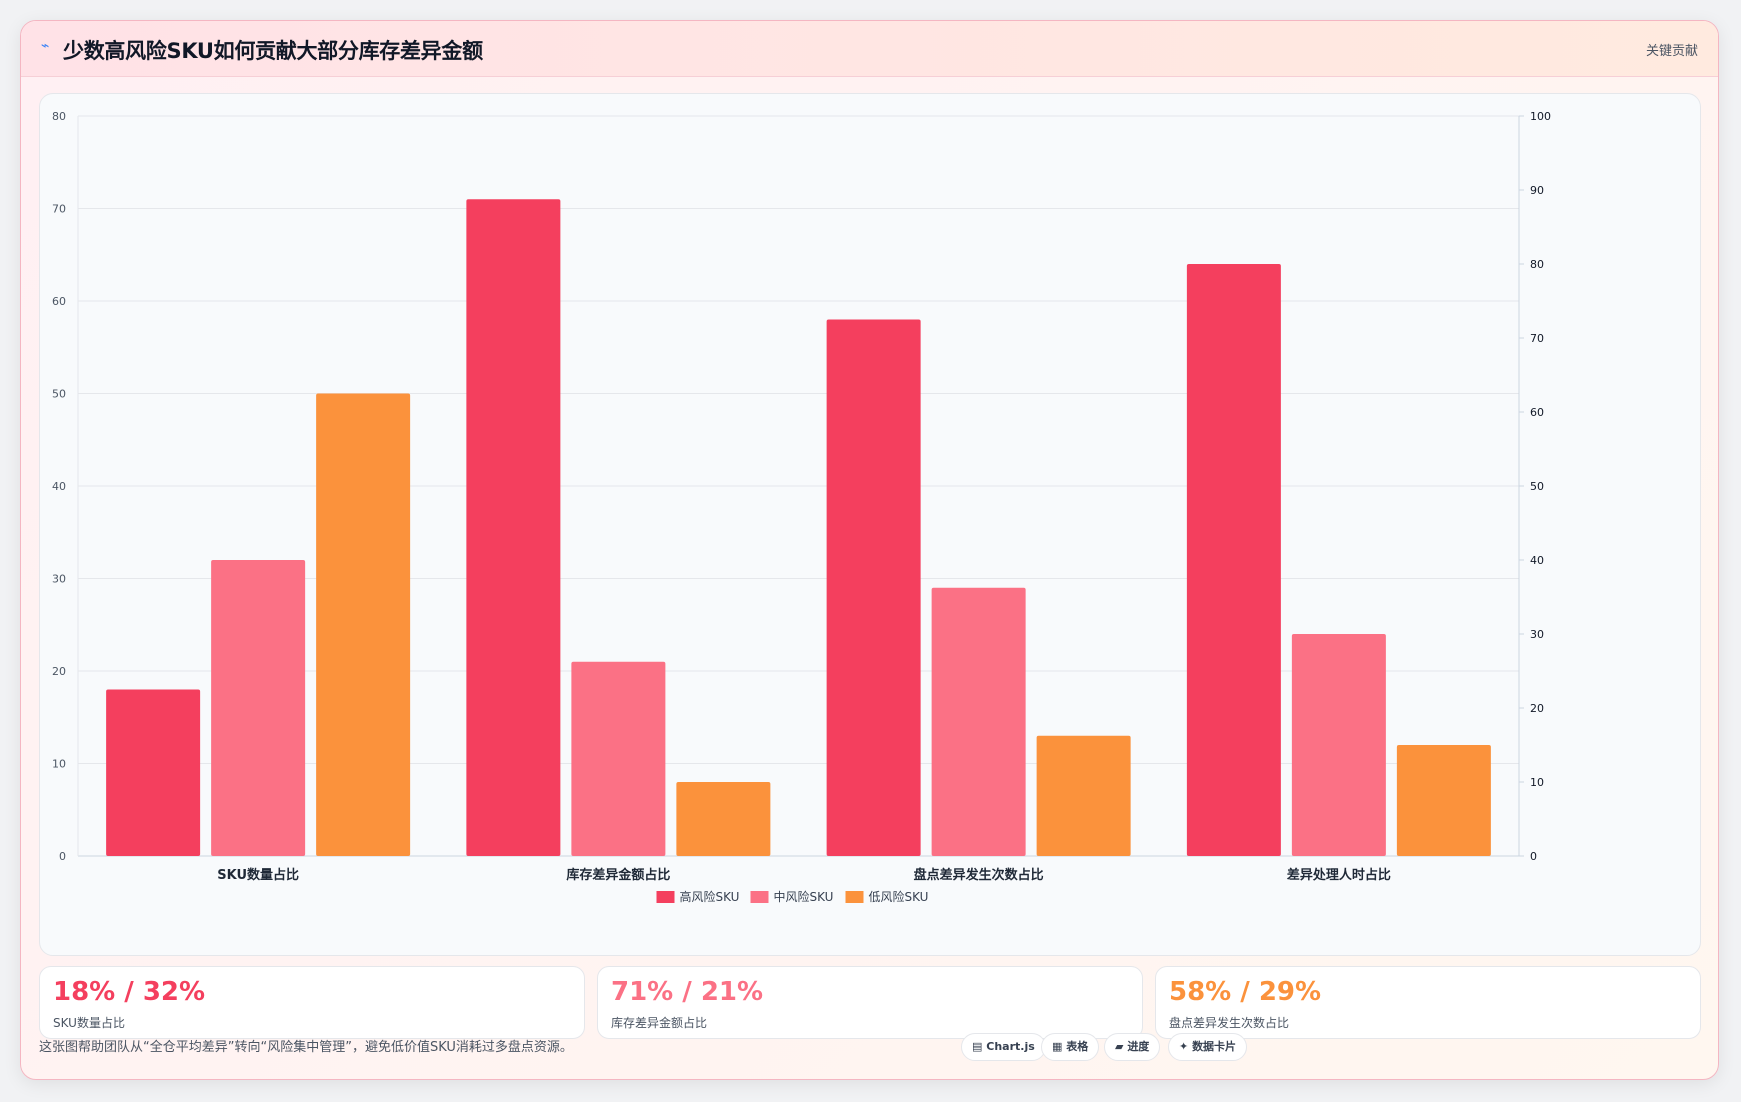 This screenshot has height=1102, width=1741. What do you see at coordinates (1077, 1046) in the screenshot?
I see `chip-label: 表格` at bounding box center [1077, 1046].